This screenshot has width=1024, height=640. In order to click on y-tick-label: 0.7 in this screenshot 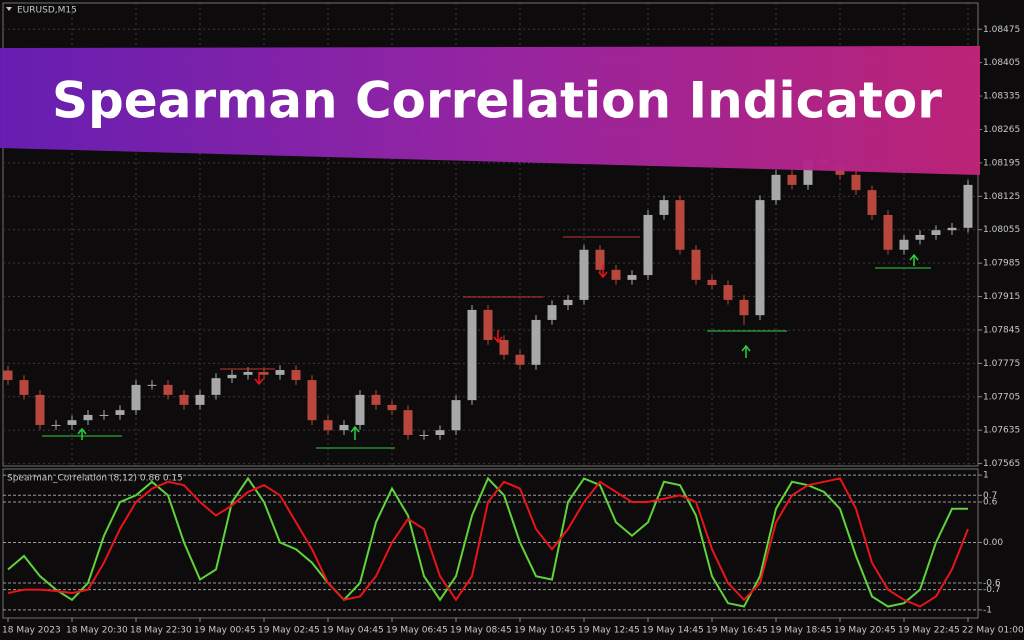, I will do `click(990, 496)`.